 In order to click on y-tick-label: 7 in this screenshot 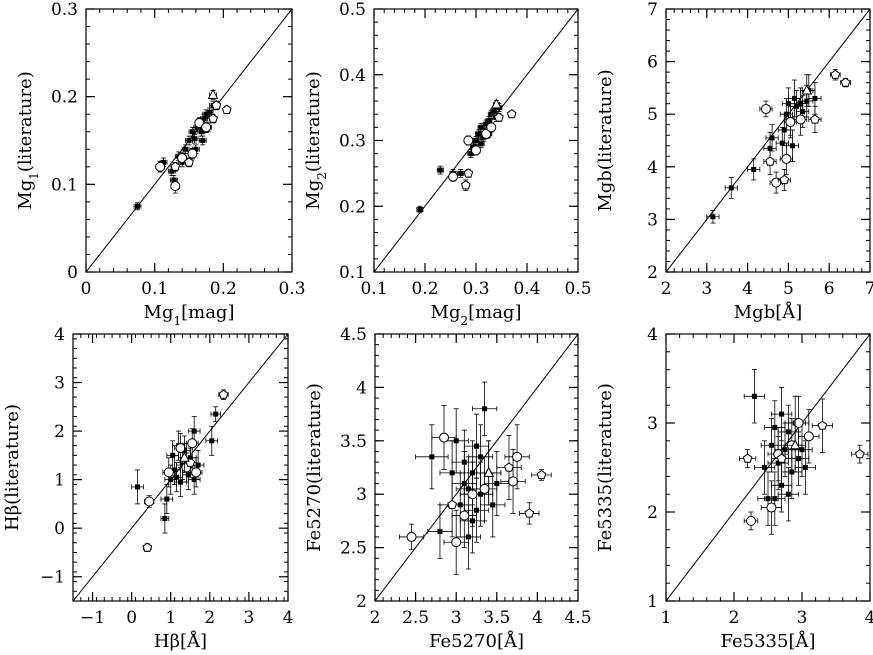, I will do `click(652, 10)`.